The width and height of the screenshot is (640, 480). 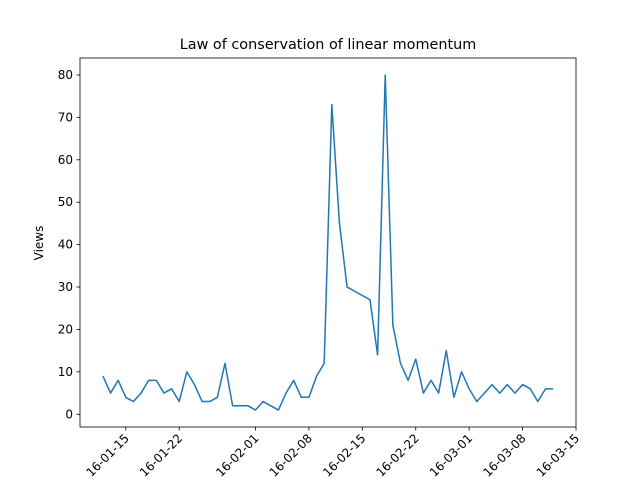 What do you see at coordinates (65, 287) in the screenshot?
I see `y-tick-label: 30` at bounding box center [65, 287].